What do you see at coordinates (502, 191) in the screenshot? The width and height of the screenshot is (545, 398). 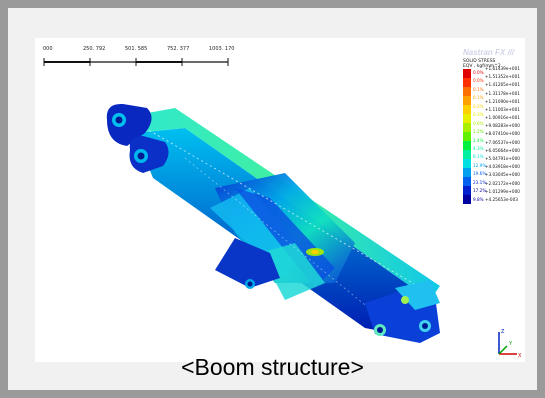 I see `legend-value: +1.01299e+000` at bounding box center [502, 191].